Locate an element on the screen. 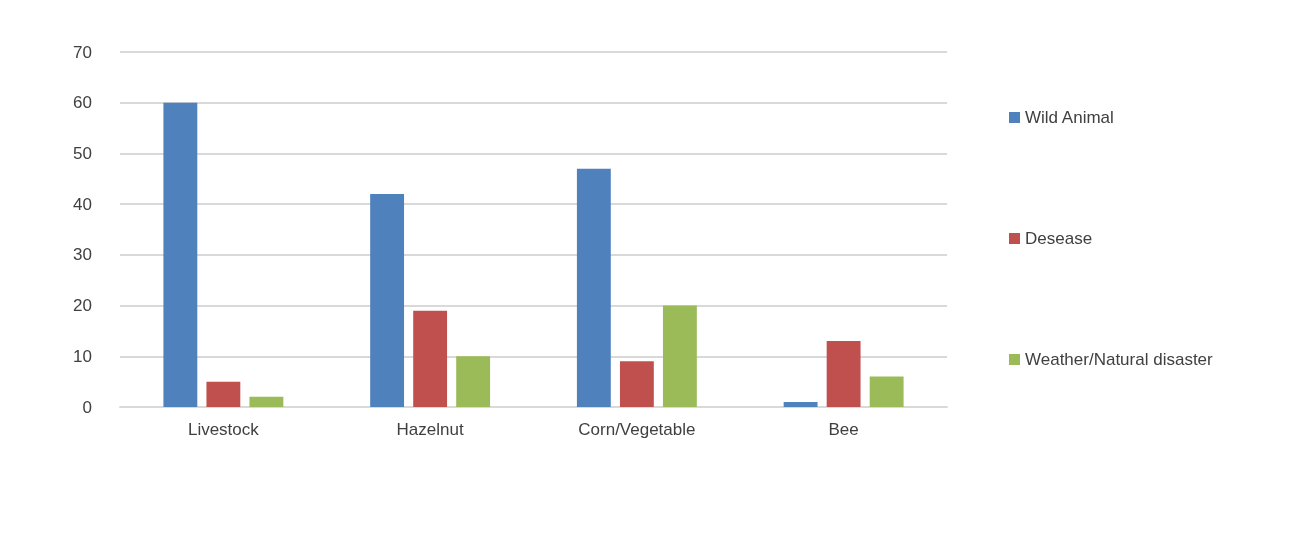  x-tick-label: Hazelnut is located at coordinates (430, 429).